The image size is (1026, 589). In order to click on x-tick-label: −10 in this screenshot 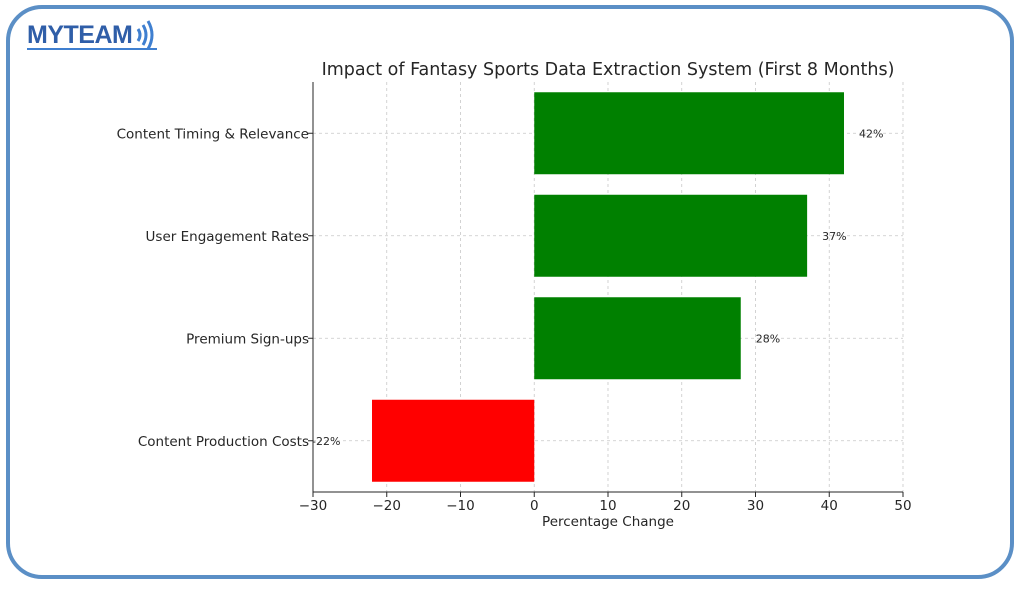, I will do `click(460, 506)`.